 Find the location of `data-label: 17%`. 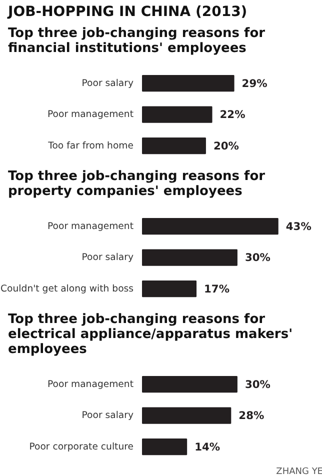

data-label: 17% is located at coordinates (217, 289).